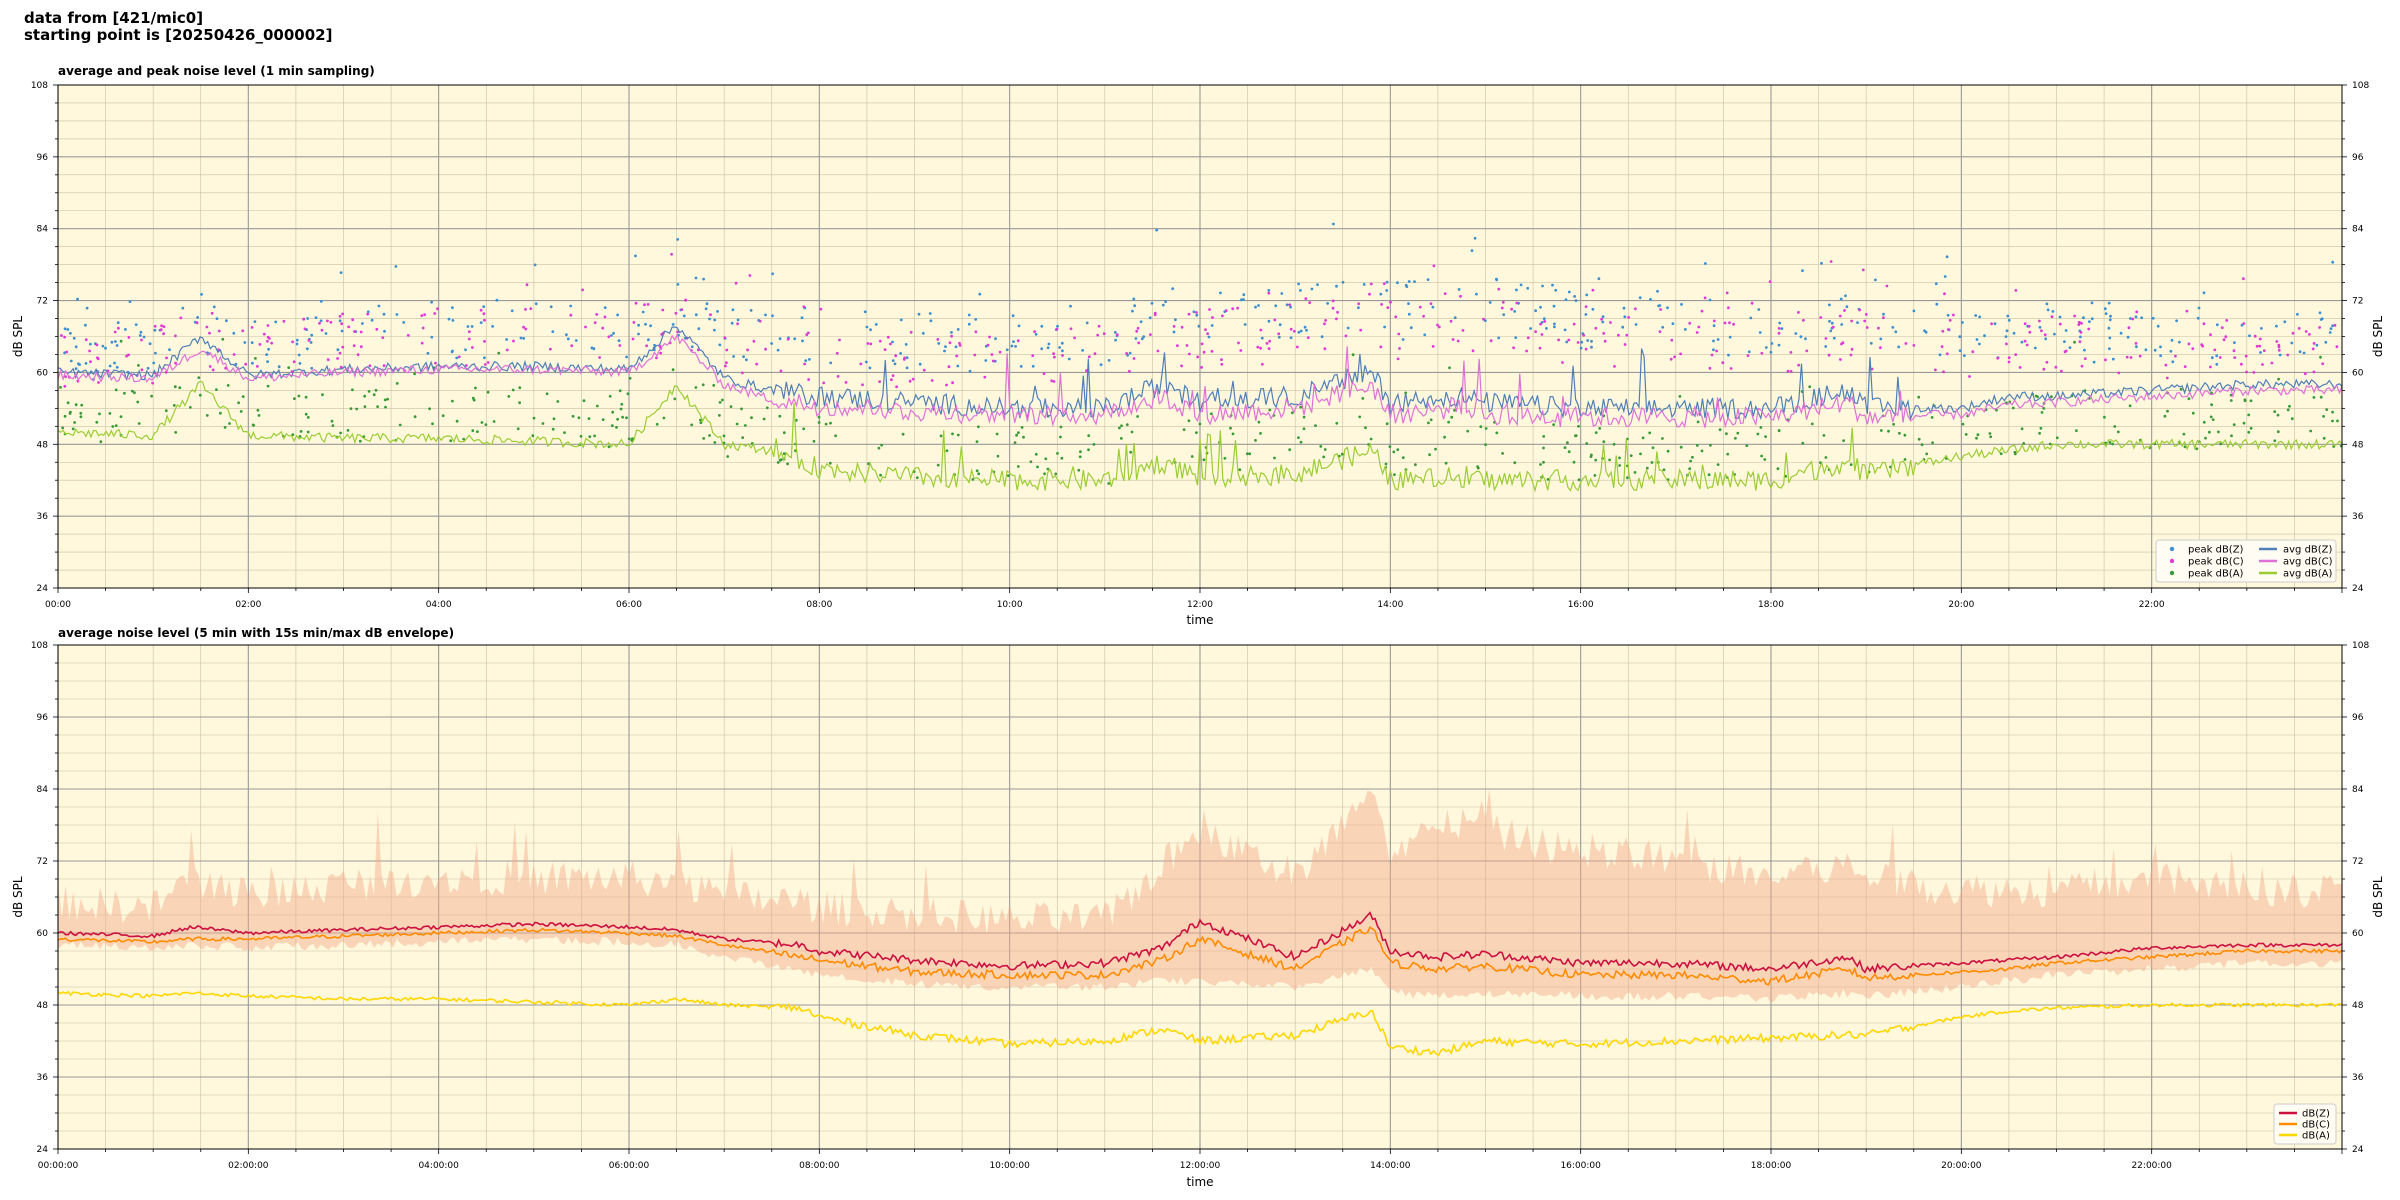  What do you see at coordinates (1200, 381) in the screenshot?
I see `series-line-avg-db-c-` at bounding box center [1200, 381].